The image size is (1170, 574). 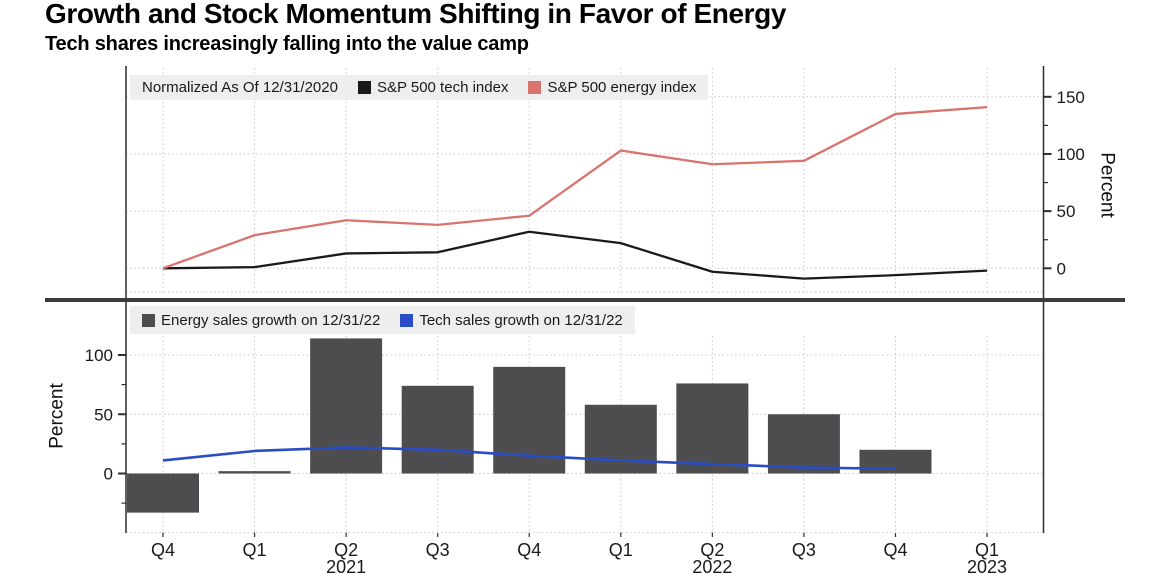 What do you see at coordinates (407, 320) in the screenshot?
I see `tech-sales-swatch-icon` at bounding box center [407, 320].